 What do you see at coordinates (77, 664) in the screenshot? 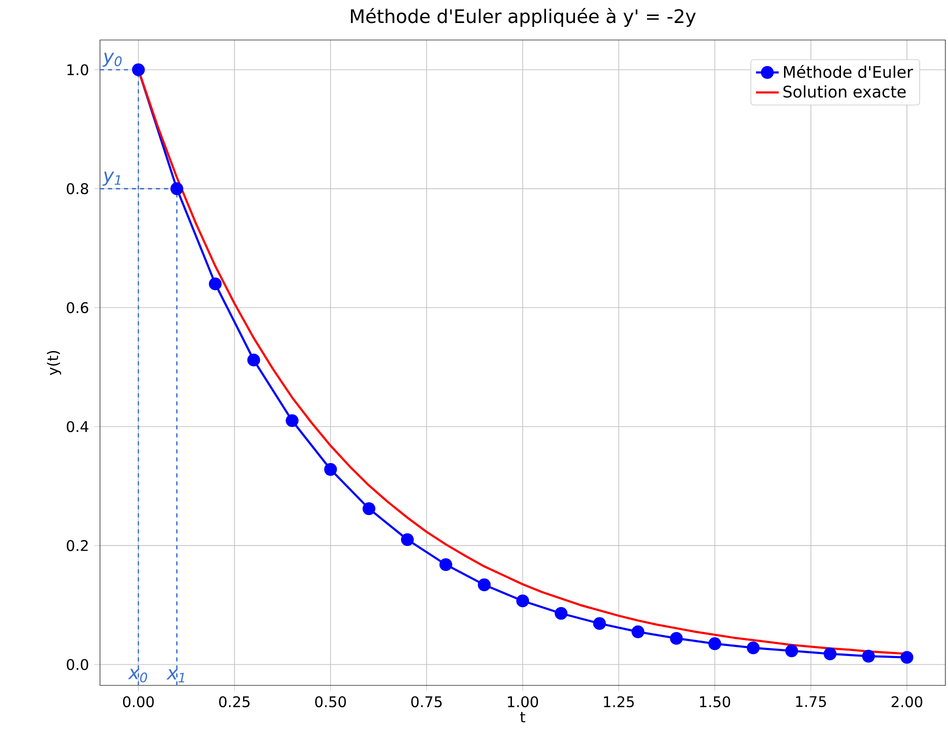
I see `y-tick-label: 0.0` at bounding box center [77, 664].